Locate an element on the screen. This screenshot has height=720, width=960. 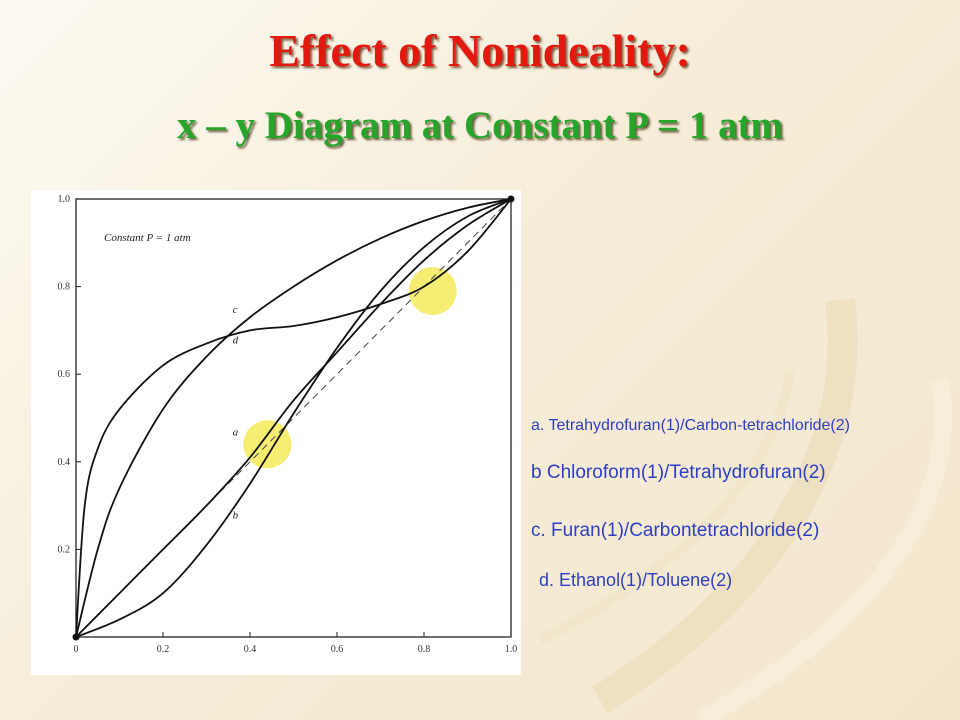
x-tick-label: 0.2 is located at coordinates (163, 649).